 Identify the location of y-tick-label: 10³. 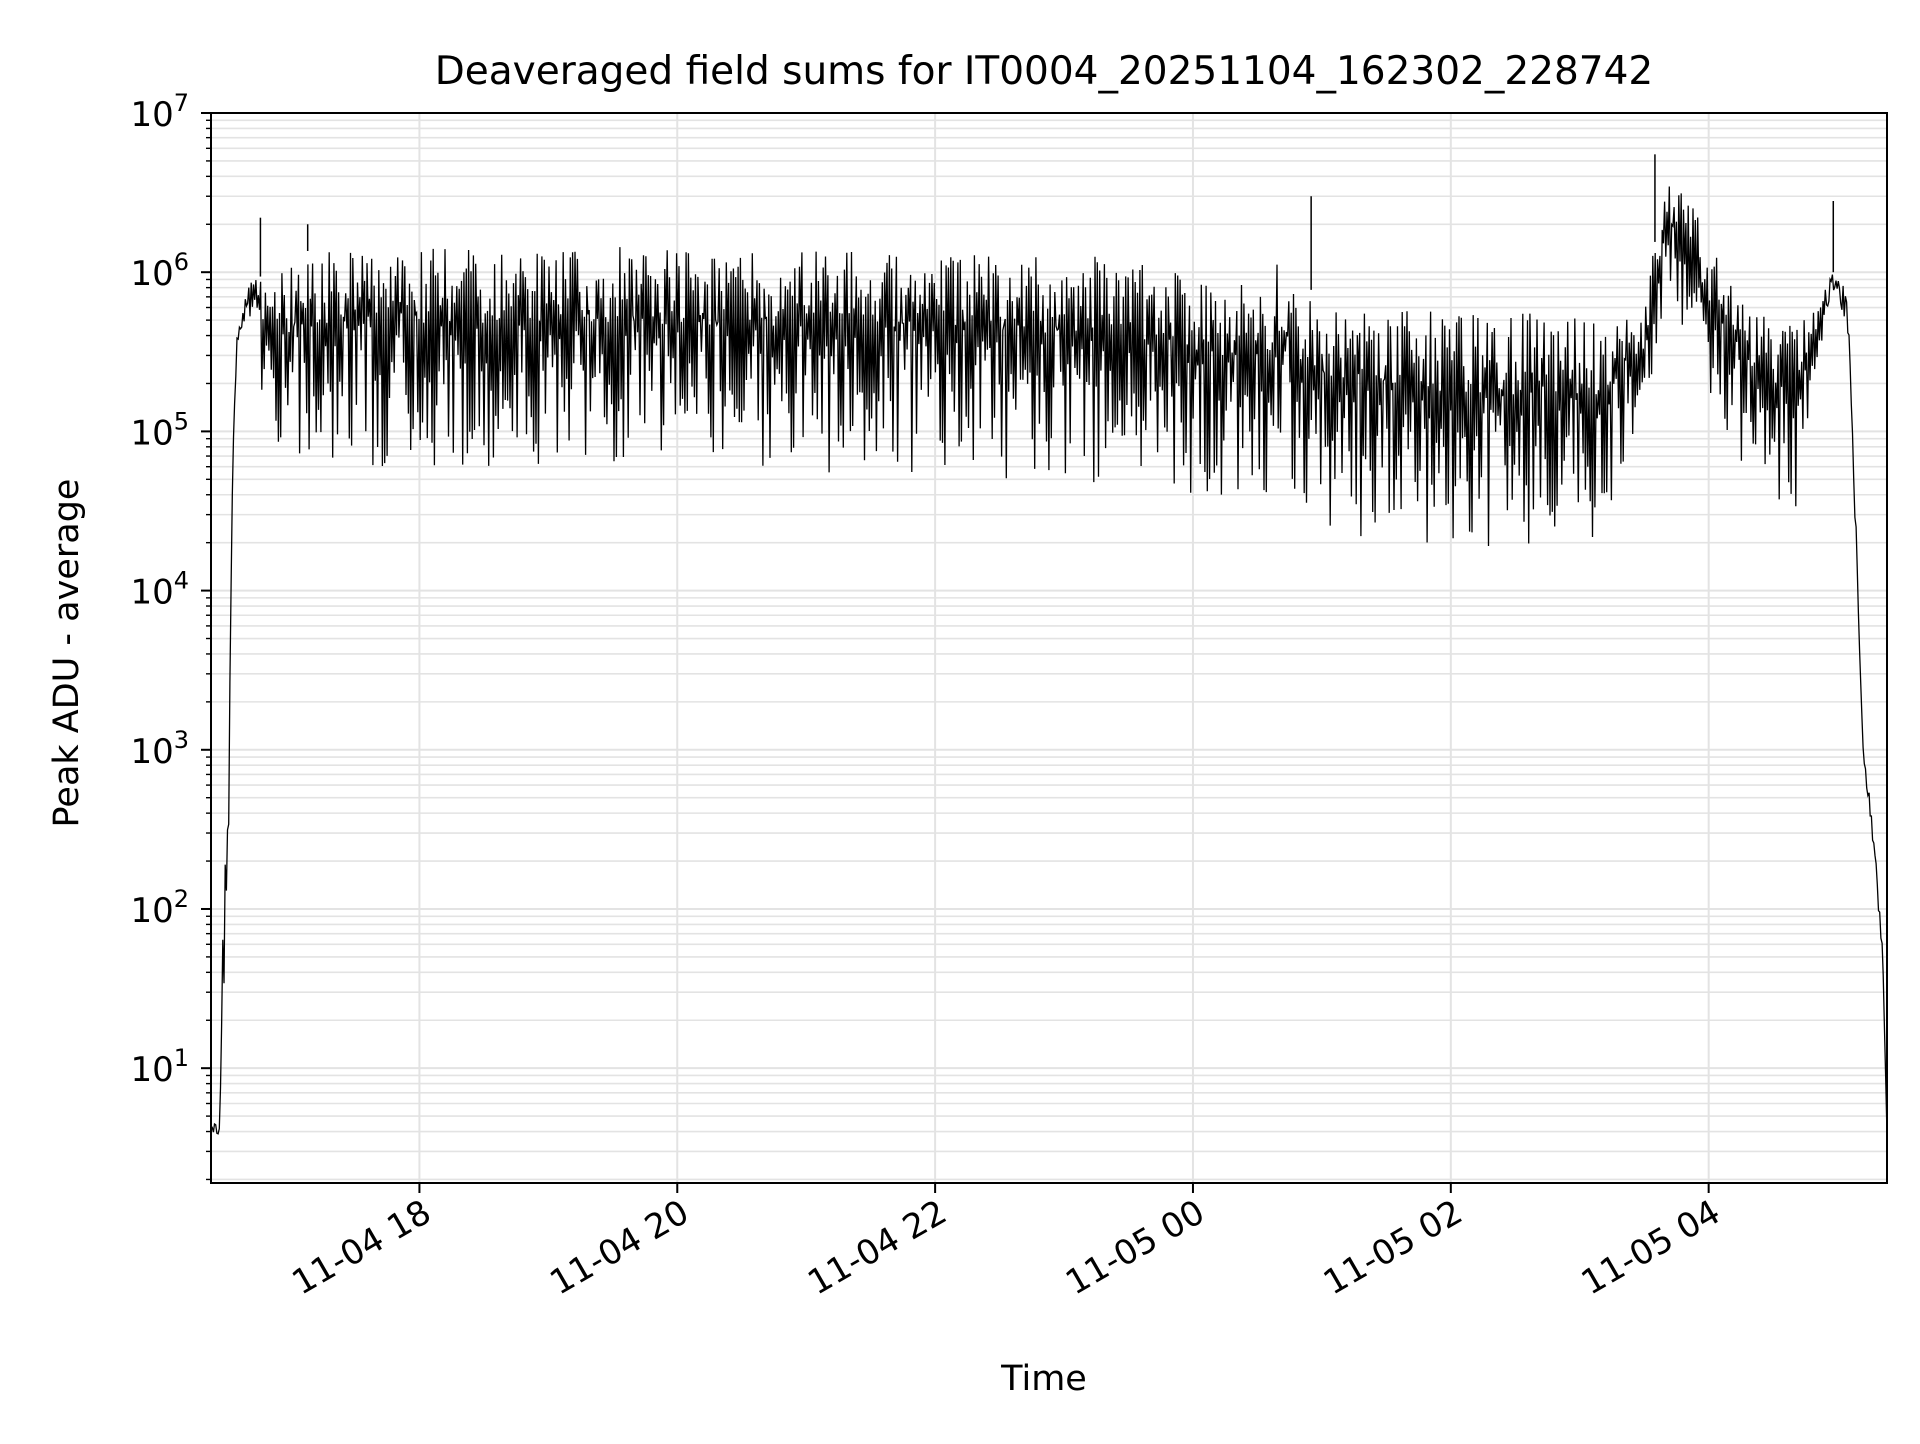
(159, 749).